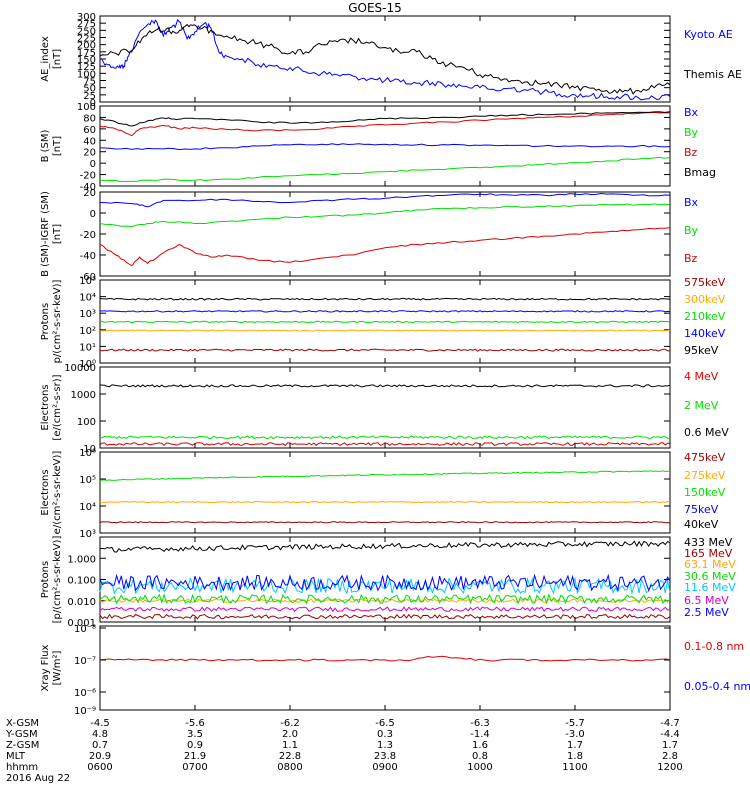  What do you see at coordinates (86, 24) in the screenshot?
I see `y-tick-label: 275` at bounding box center [86, 24].